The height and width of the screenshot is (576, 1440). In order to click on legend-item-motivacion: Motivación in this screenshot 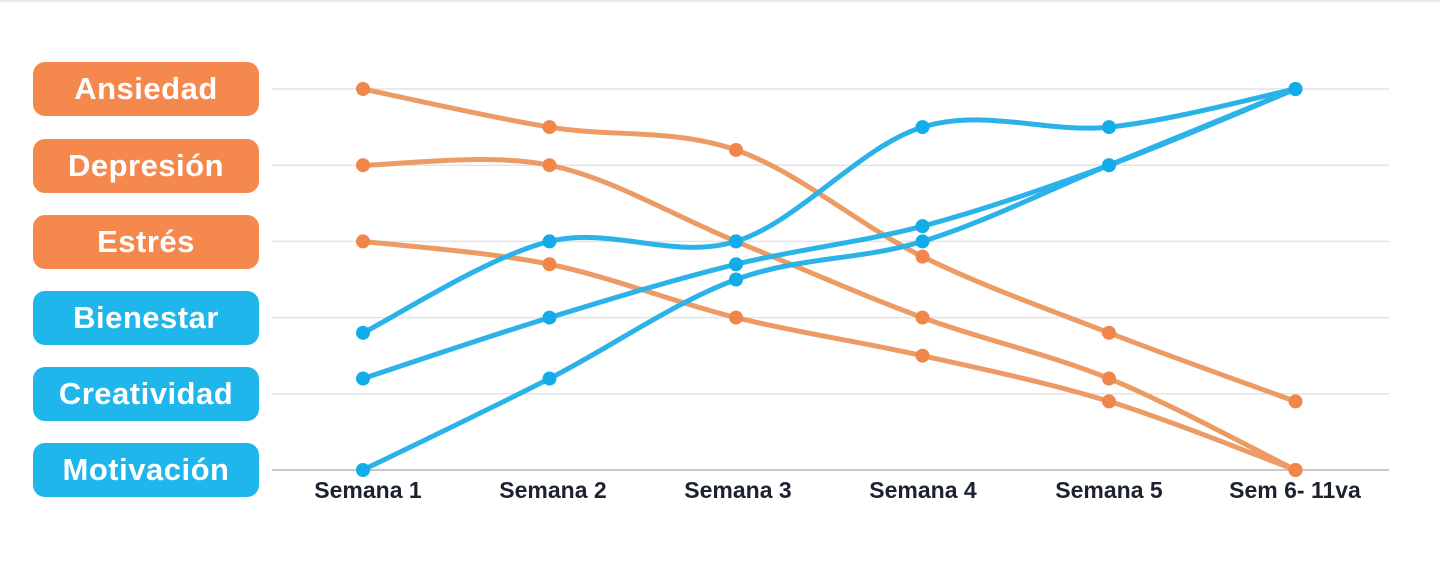, I will do `click(146, 470)`.